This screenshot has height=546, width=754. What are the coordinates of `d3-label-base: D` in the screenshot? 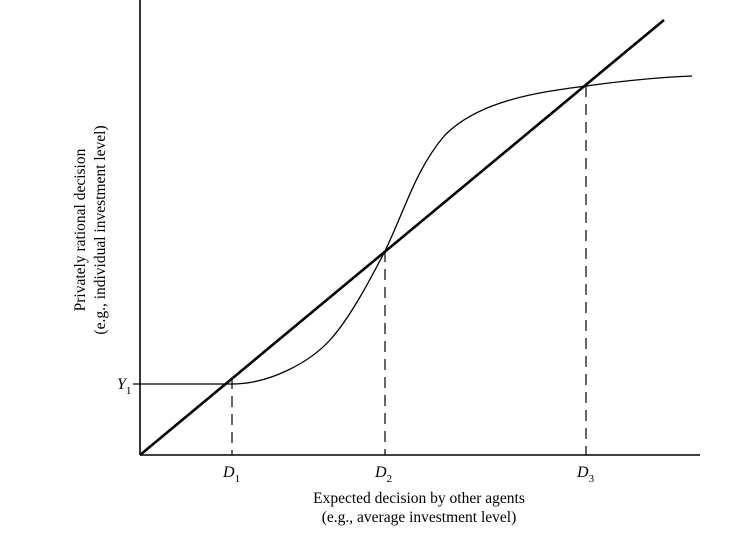 It's located at (582, 472).